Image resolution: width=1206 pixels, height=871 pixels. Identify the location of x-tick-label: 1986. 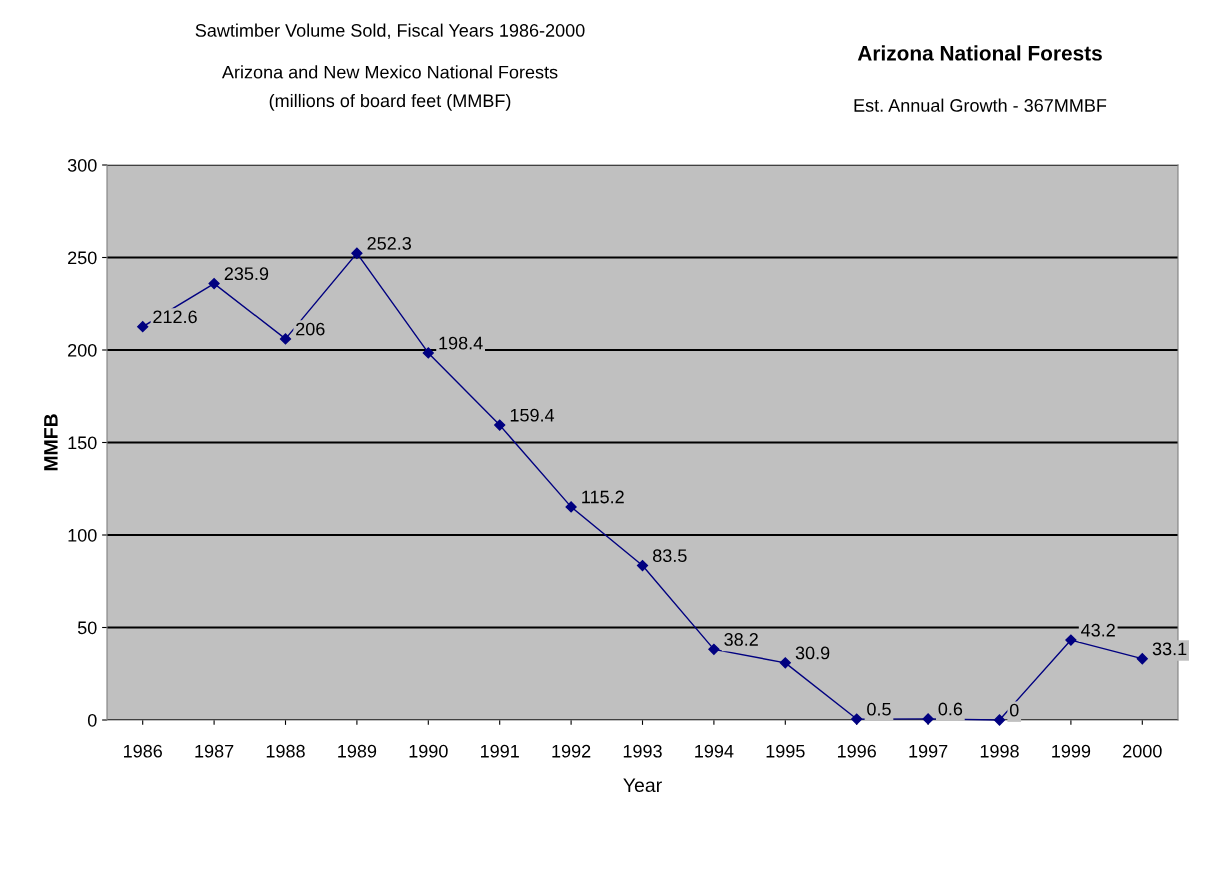
(143, 751).